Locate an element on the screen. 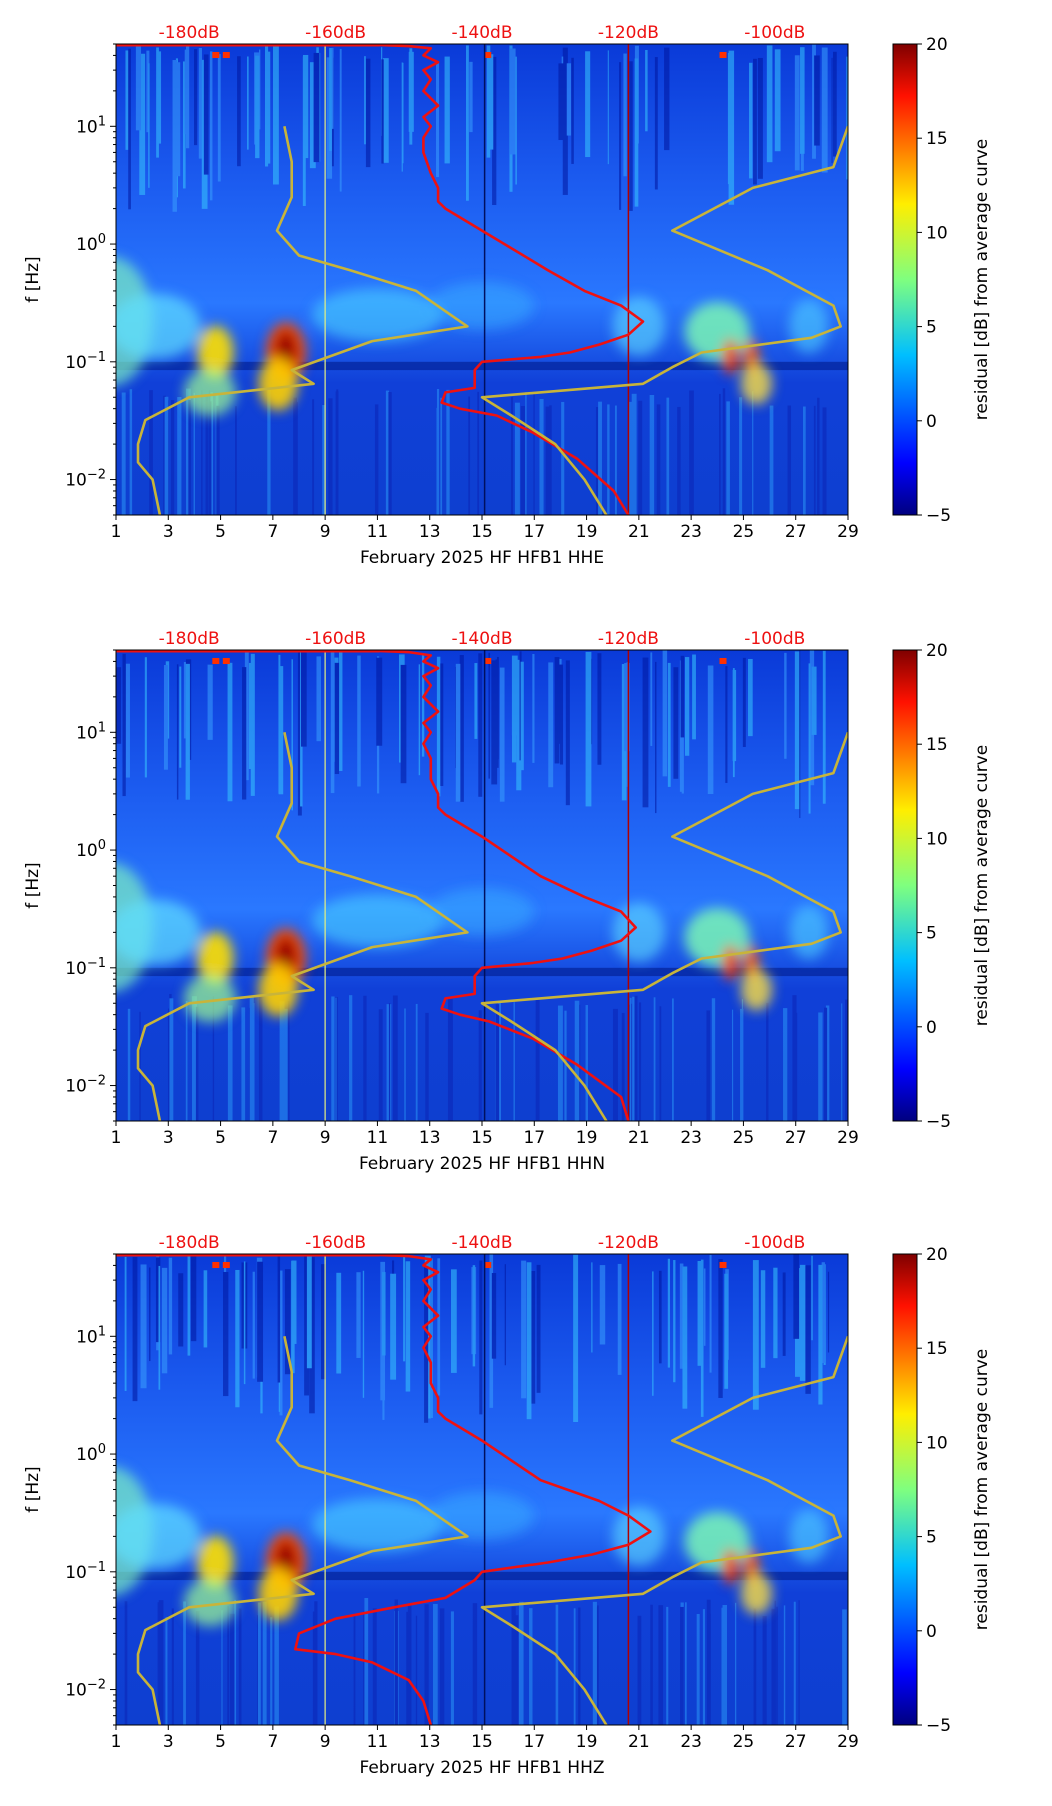 The width and height of the screenshot is (1052, 1806). colorbar-tick-label: 0 is located at coordinates (931, 422).